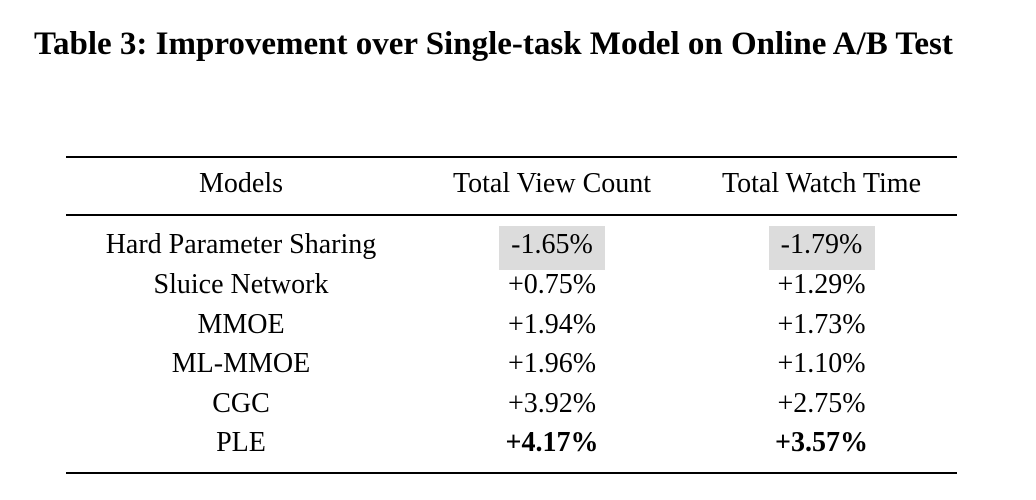  What do you see at coordinates (552, 284) in the screenshot?
I see `row-view-count: +0.75%` at bounding box center [552, 284].